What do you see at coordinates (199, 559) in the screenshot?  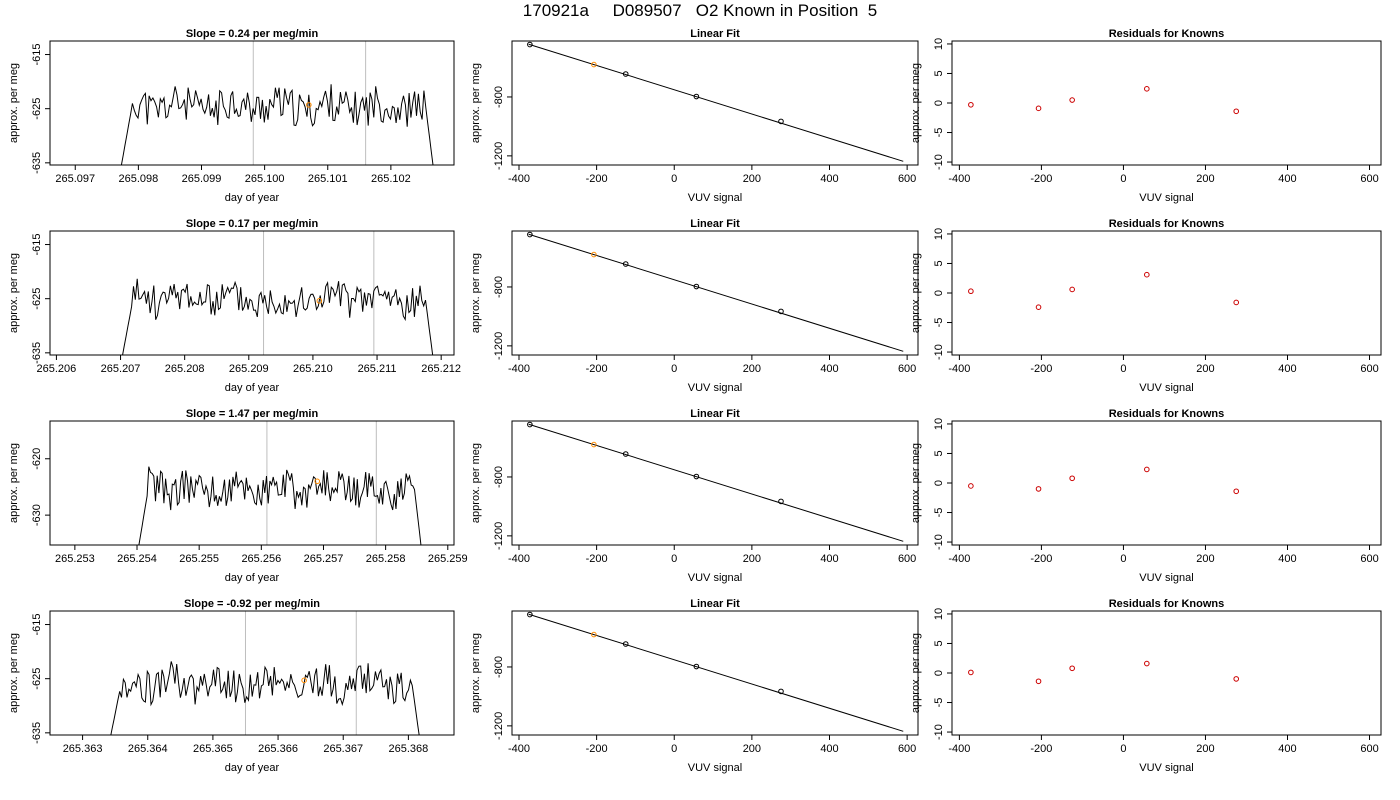 I see `x-tick-label: 265.255` at bounding box center [199, 559].